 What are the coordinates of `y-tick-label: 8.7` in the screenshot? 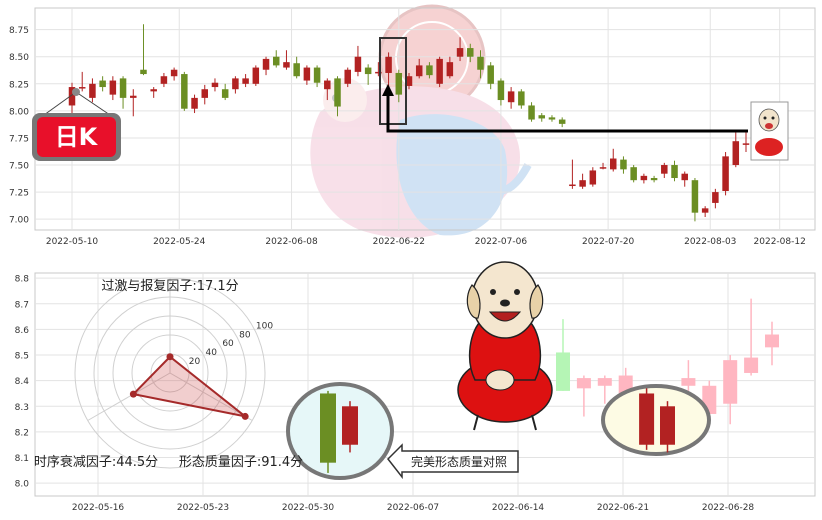 It's located at (22, 305).